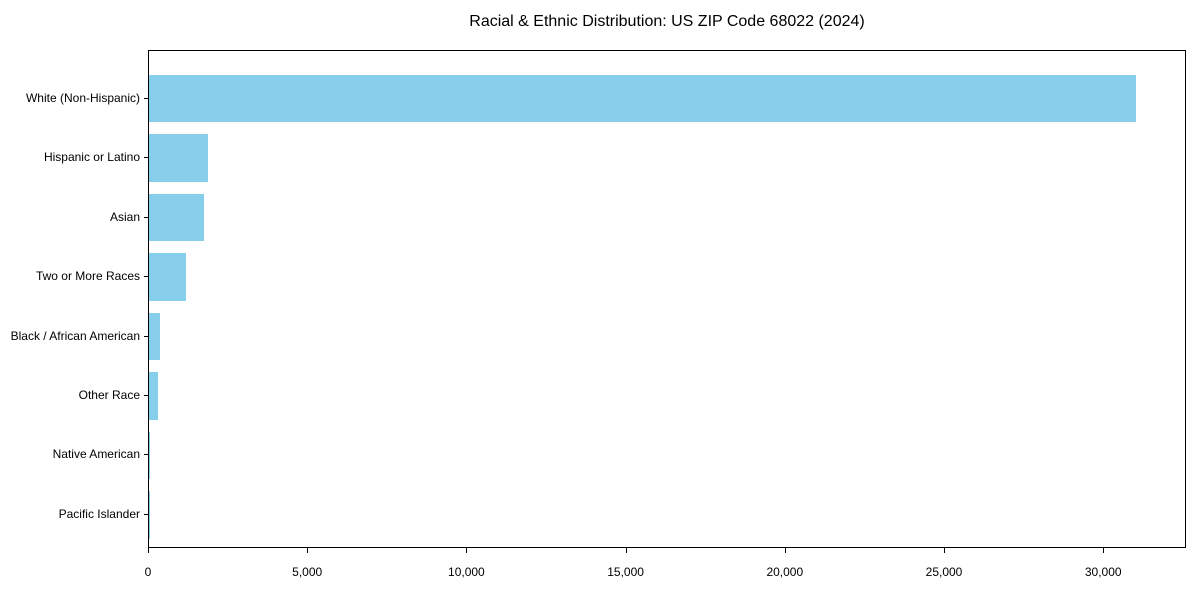  I want to click on y-axis-label: Native American, so click(96, 454).